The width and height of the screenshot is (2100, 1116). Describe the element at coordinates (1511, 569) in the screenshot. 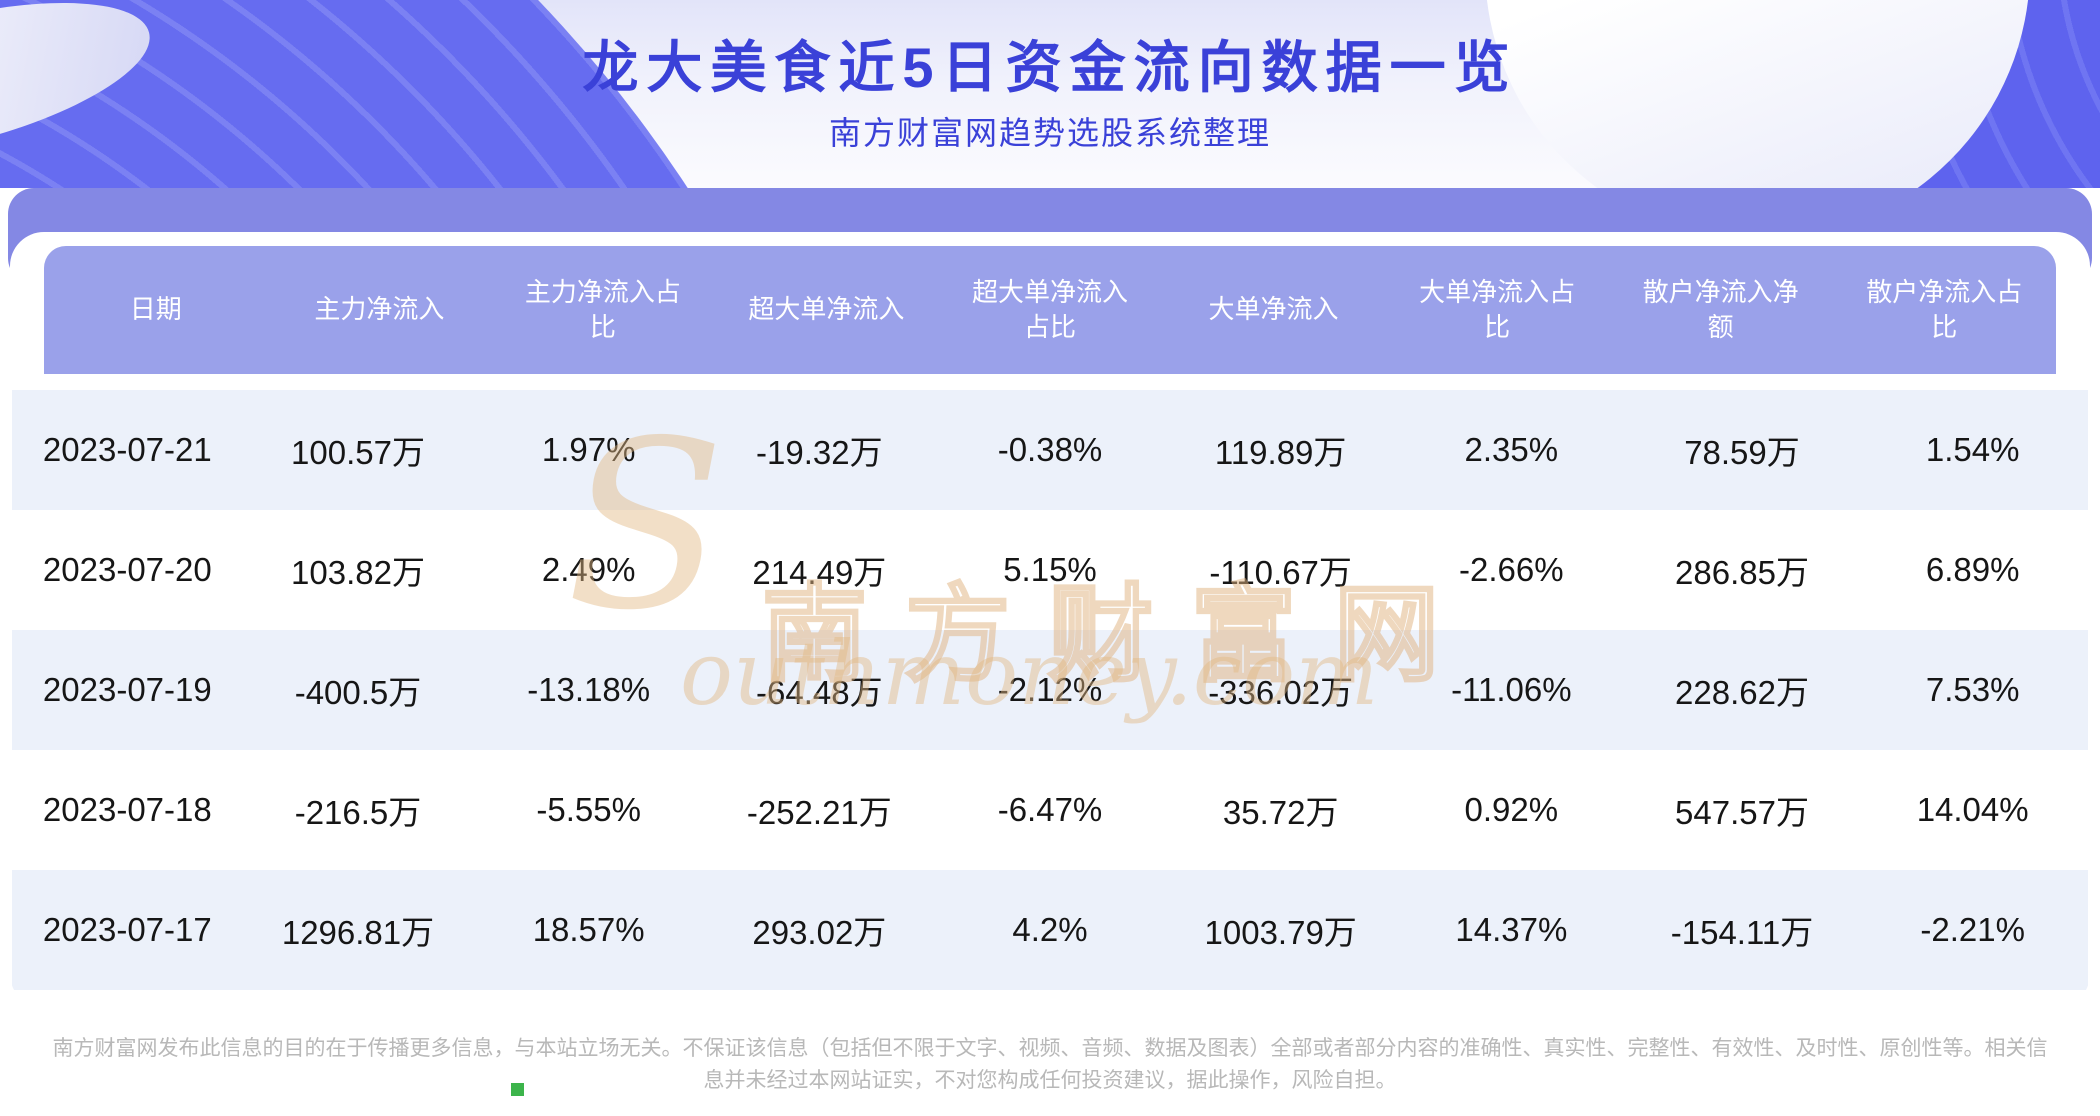

I see `cell-large-order-net-inflow-pct: -2.66%` at that location.